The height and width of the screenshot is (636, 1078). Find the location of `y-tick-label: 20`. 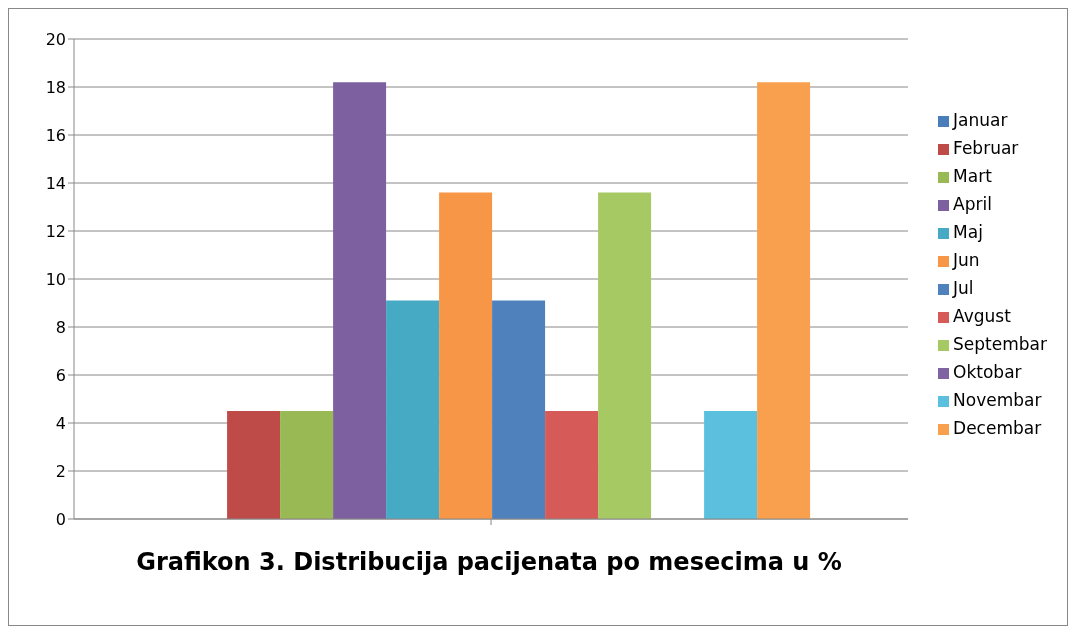

y-tick-label: 20 is located at coordinates (55, 39).